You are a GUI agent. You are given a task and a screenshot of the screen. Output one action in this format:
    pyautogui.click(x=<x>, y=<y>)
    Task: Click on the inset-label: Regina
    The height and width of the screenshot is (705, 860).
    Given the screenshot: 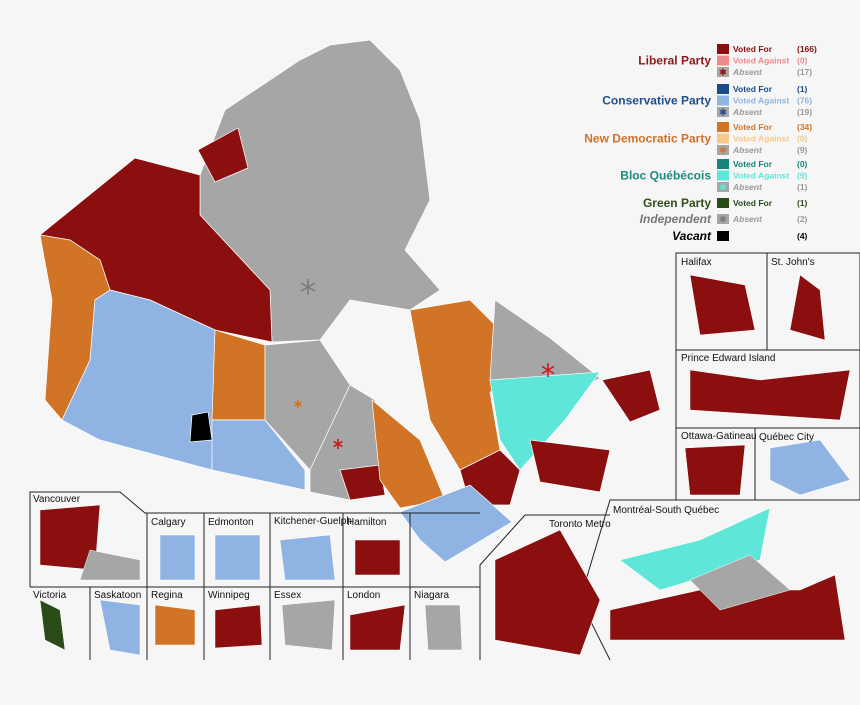 What is the action you would take?
    pyautogui.click(x=167, y=595)
    